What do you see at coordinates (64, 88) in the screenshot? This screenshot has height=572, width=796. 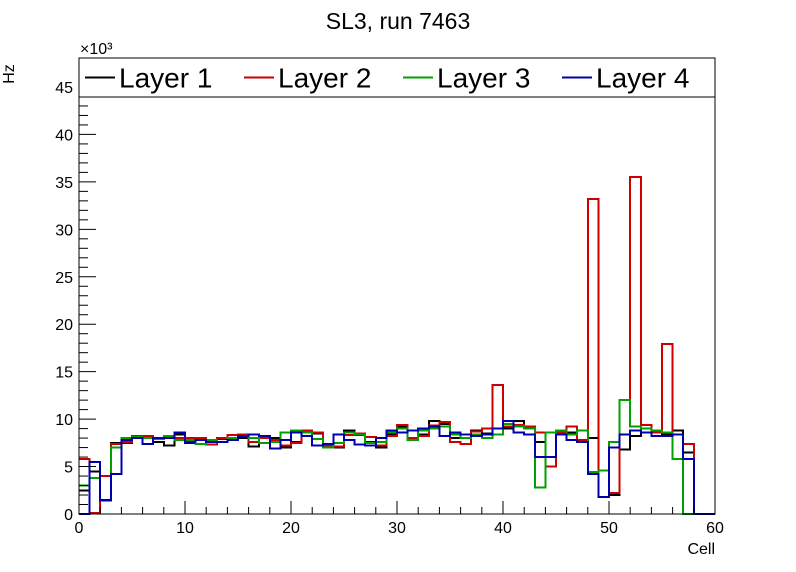 I see `y-tick-label: 45` at bounding box center [64, 88].